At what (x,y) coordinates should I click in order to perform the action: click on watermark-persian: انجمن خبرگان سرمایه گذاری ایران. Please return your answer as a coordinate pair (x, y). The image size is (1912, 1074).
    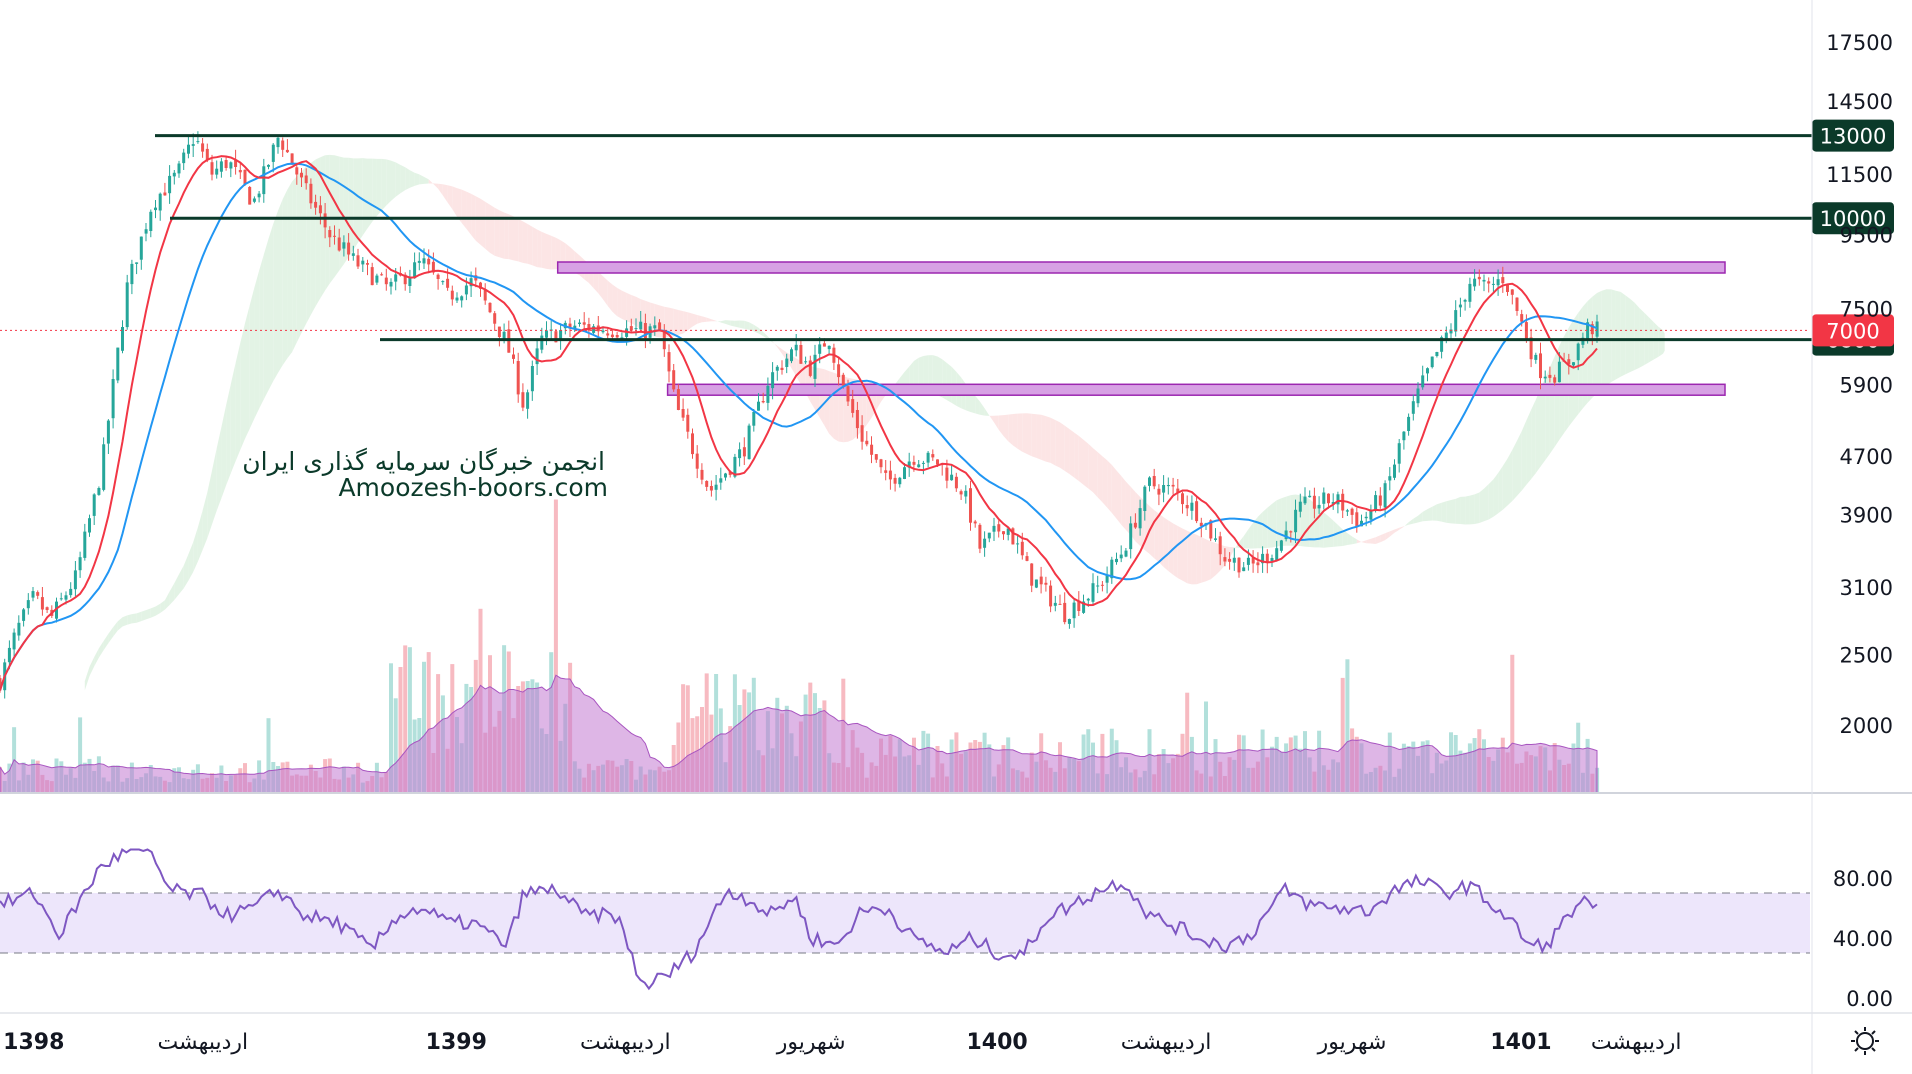
    Looking at the image, I should click on (423, 461).